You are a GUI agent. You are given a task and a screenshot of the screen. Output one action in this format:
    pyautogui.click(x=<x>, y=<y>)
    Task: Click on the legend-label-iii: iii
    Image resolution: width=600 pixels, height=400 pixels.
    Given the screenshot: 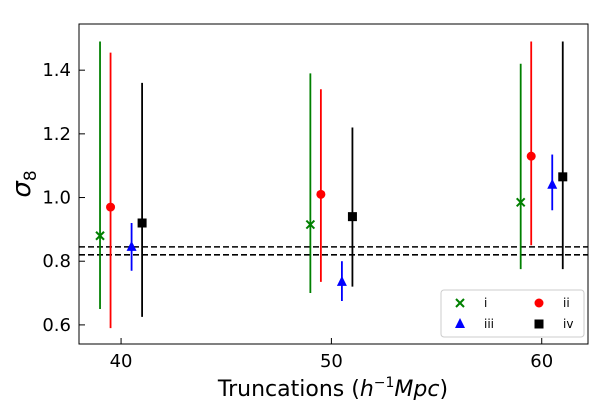 What is the action you would take?
    pyautogui.click(x=489, y=324)
    